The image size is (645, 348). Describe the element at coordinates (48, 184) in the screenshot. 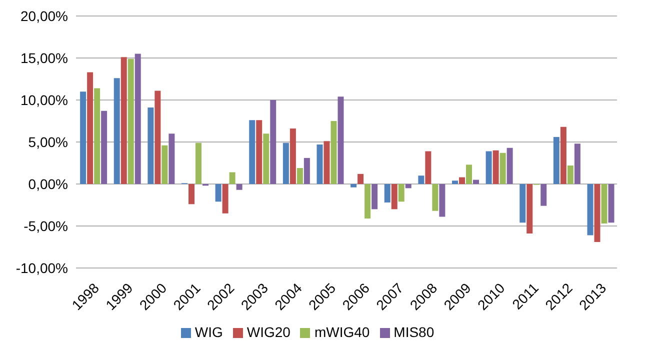

I see `y-tick-label: 0,00%` at that location.